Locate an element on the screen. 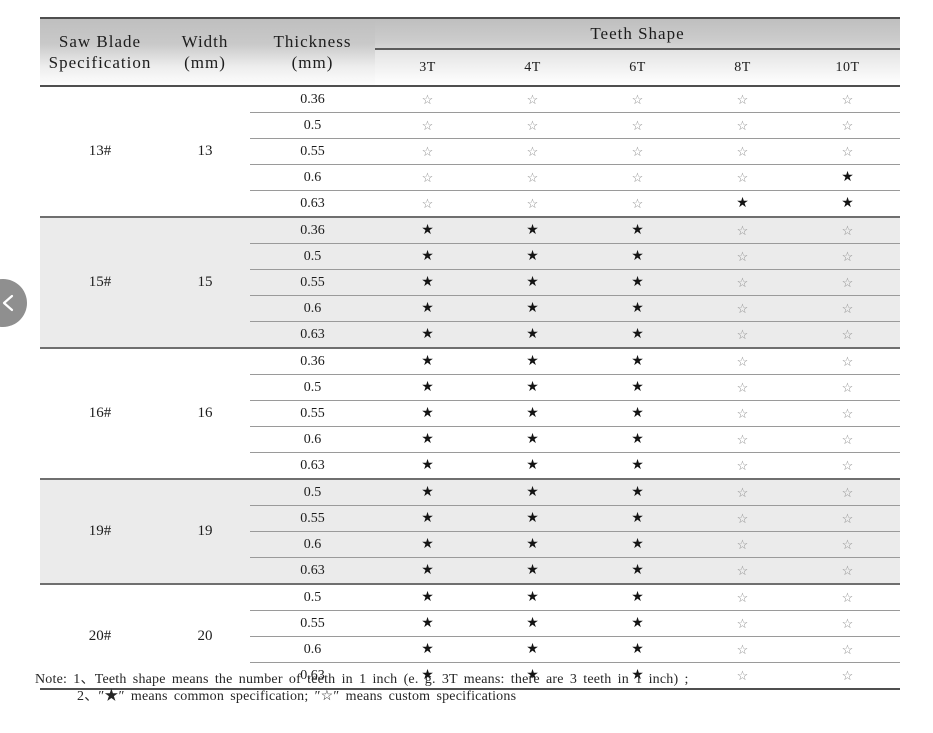 The image size is (933, 733). header-teeth-6t: 6T is located at coordinates (637, 67).